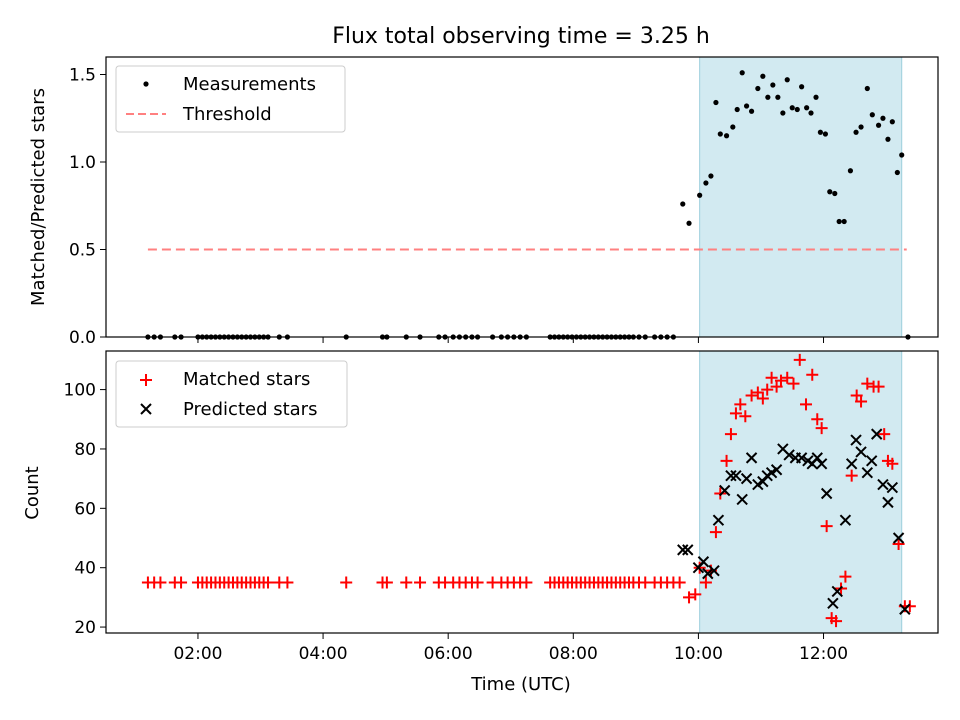  What do you see at coordinates (85, 569) in the screenshot?
I see `bottom-y-tick-label: 40` at bounding box center [85, 569].